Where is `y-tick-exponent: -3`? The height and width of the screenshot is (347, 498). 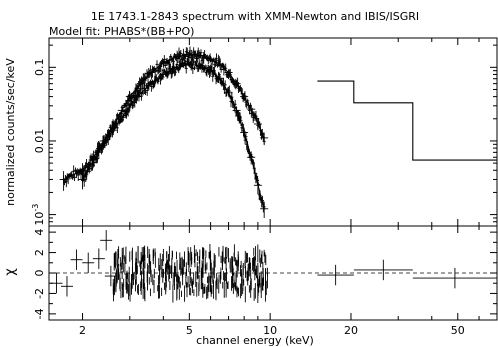
y-tick-exponent: -3 is located at coordinates (35, 208).